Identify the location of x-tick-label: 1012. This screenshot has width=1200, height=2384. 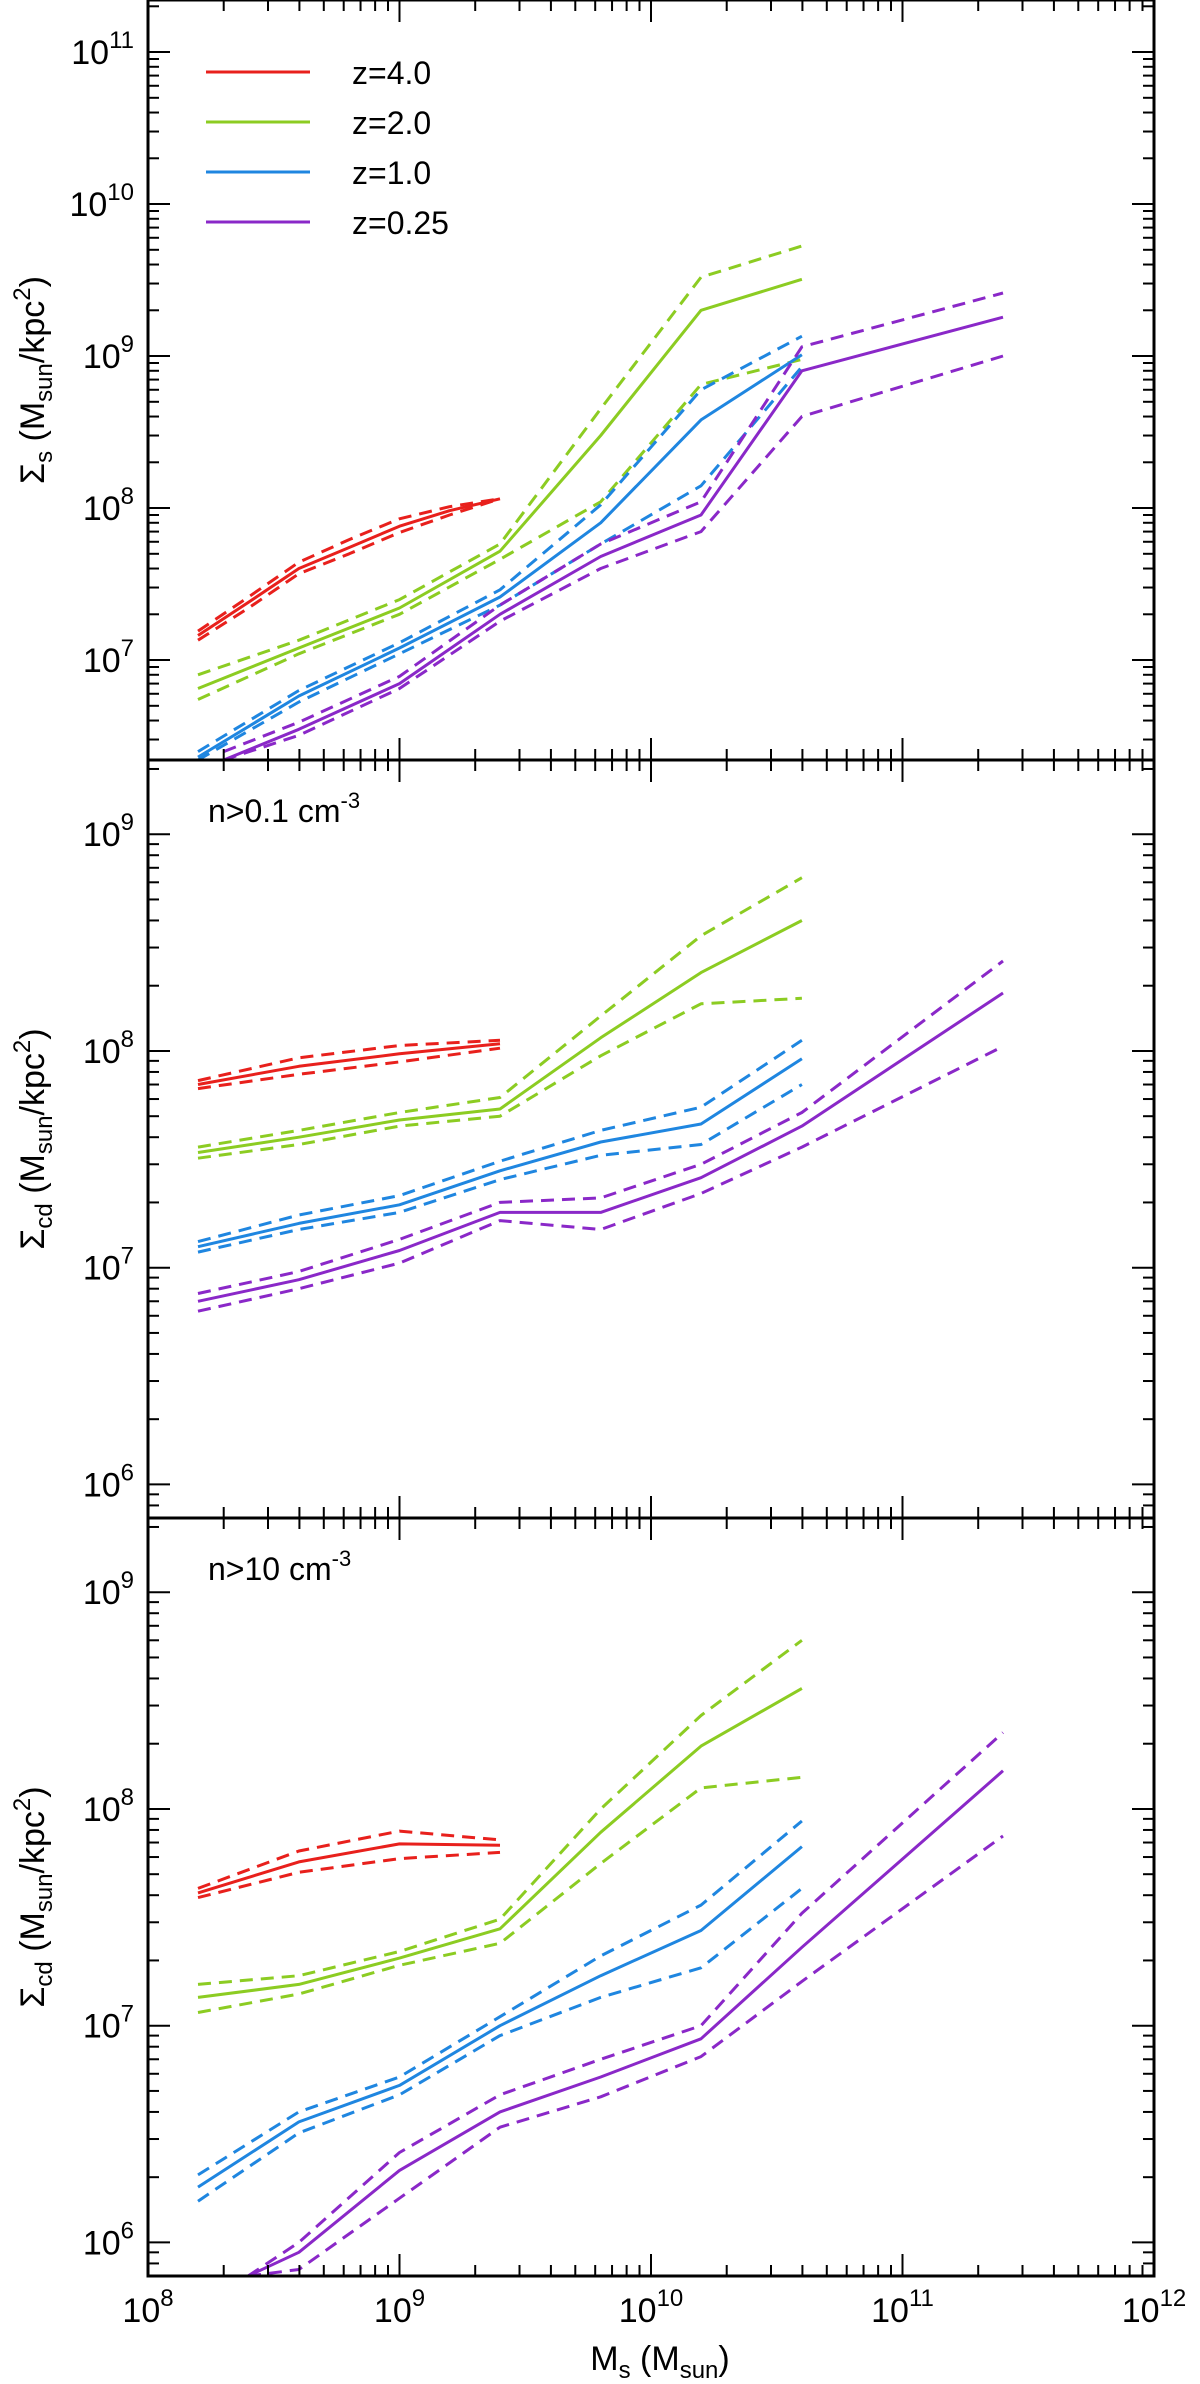
(1154, 2307).